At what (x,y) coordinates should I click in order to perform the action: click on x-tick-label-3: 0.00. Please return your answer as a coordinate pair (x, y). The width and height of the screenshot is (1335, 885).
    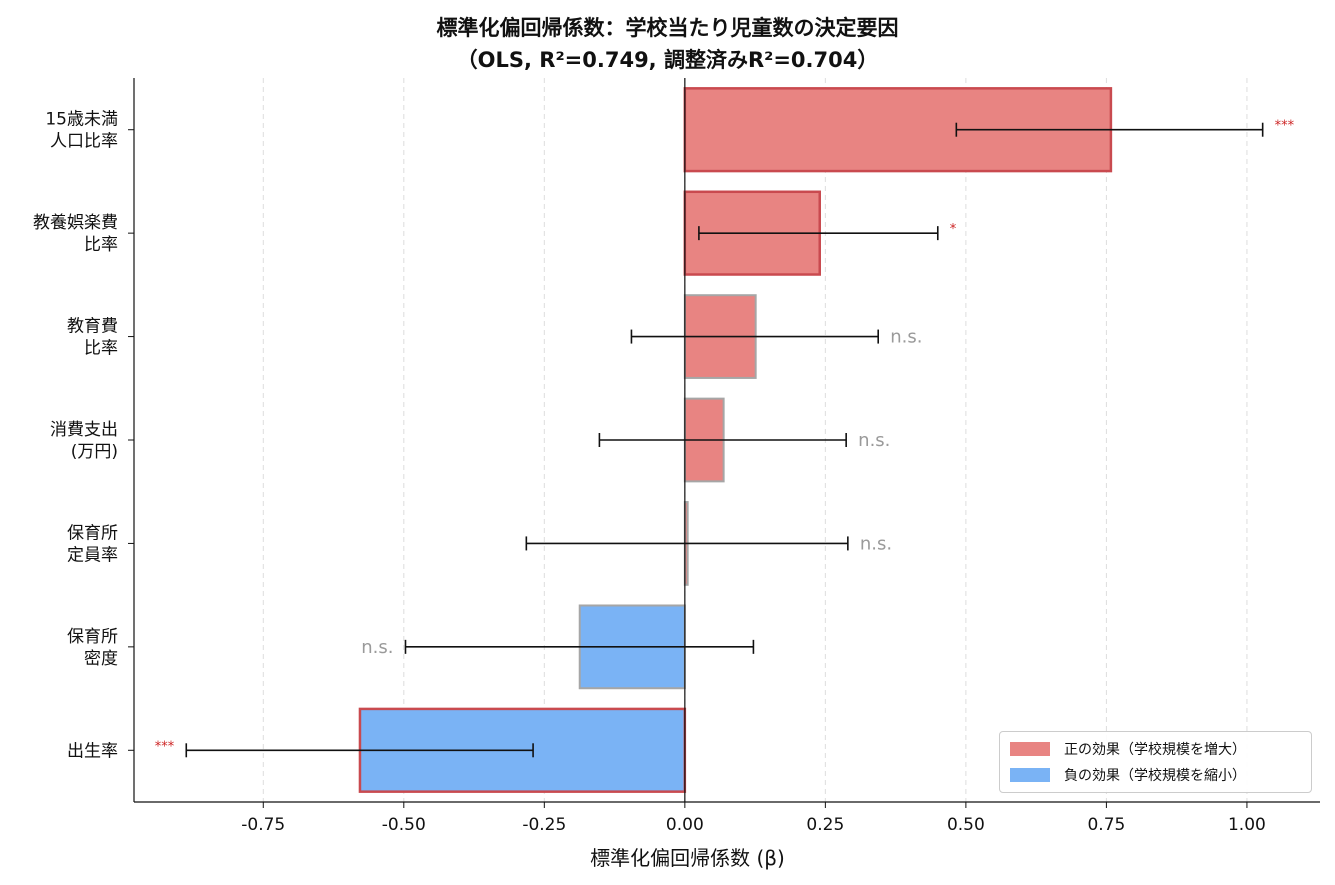
    Looking at the image, I should click on (685, 825).